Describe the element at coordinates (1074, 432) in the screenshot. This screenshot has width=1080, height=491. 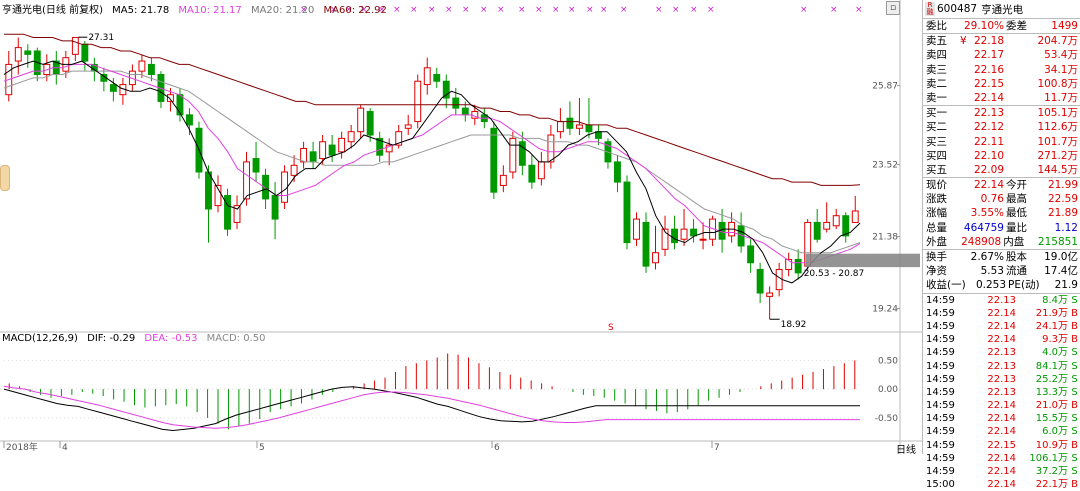
I see `tick-side: S` at that location.